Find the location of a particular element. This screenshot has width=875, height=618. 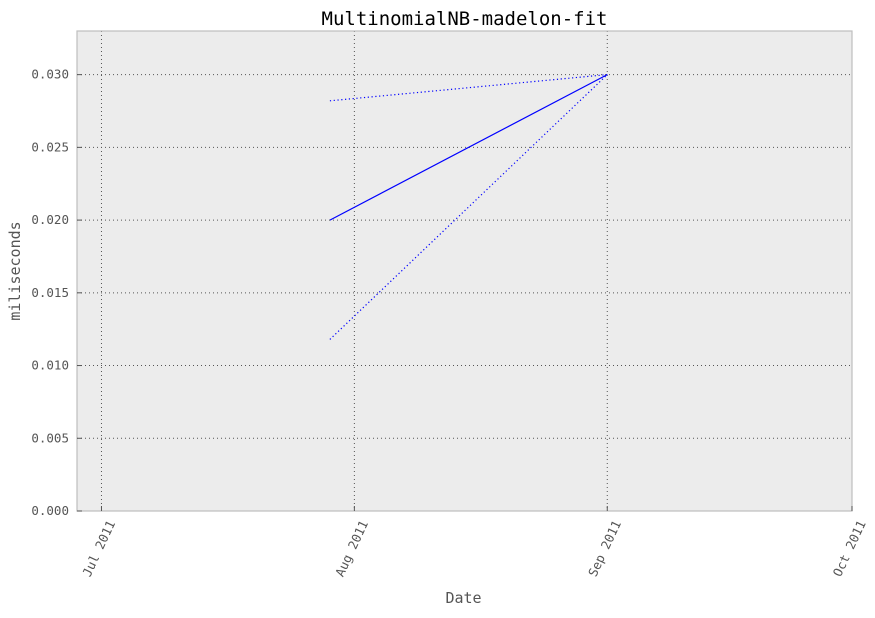

x-tick-label: Aug 2011 is located at coordinates (351, 548).